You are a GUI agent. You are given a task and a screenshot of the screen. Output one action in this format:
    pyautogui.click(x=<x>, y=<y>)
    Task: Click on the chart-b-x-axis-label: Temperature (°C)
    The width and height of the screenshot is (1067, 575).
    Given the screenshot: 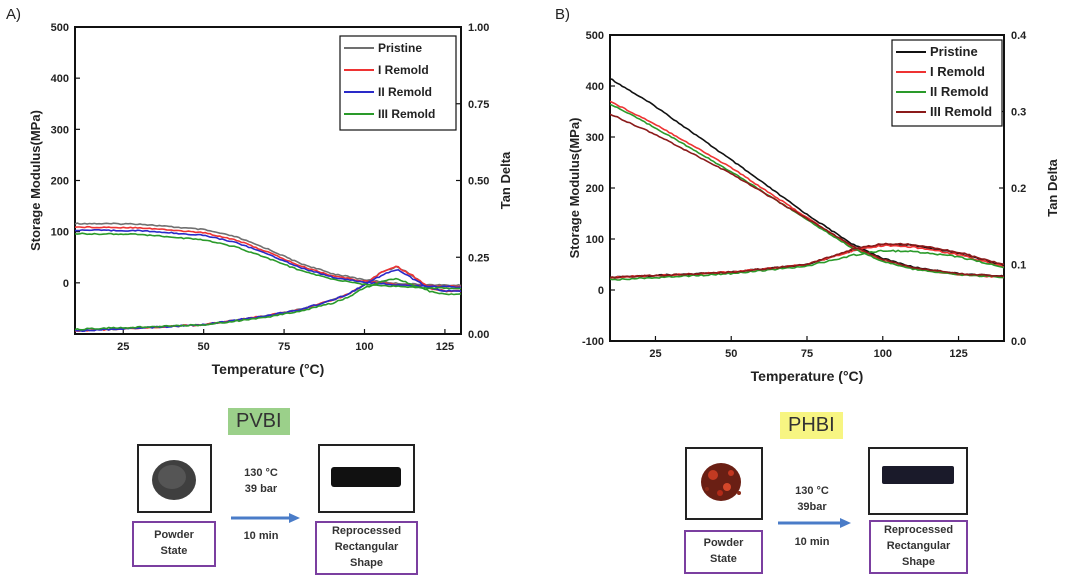 What is the action you would take?
    pyautogui.click(x=807, y=376)
    